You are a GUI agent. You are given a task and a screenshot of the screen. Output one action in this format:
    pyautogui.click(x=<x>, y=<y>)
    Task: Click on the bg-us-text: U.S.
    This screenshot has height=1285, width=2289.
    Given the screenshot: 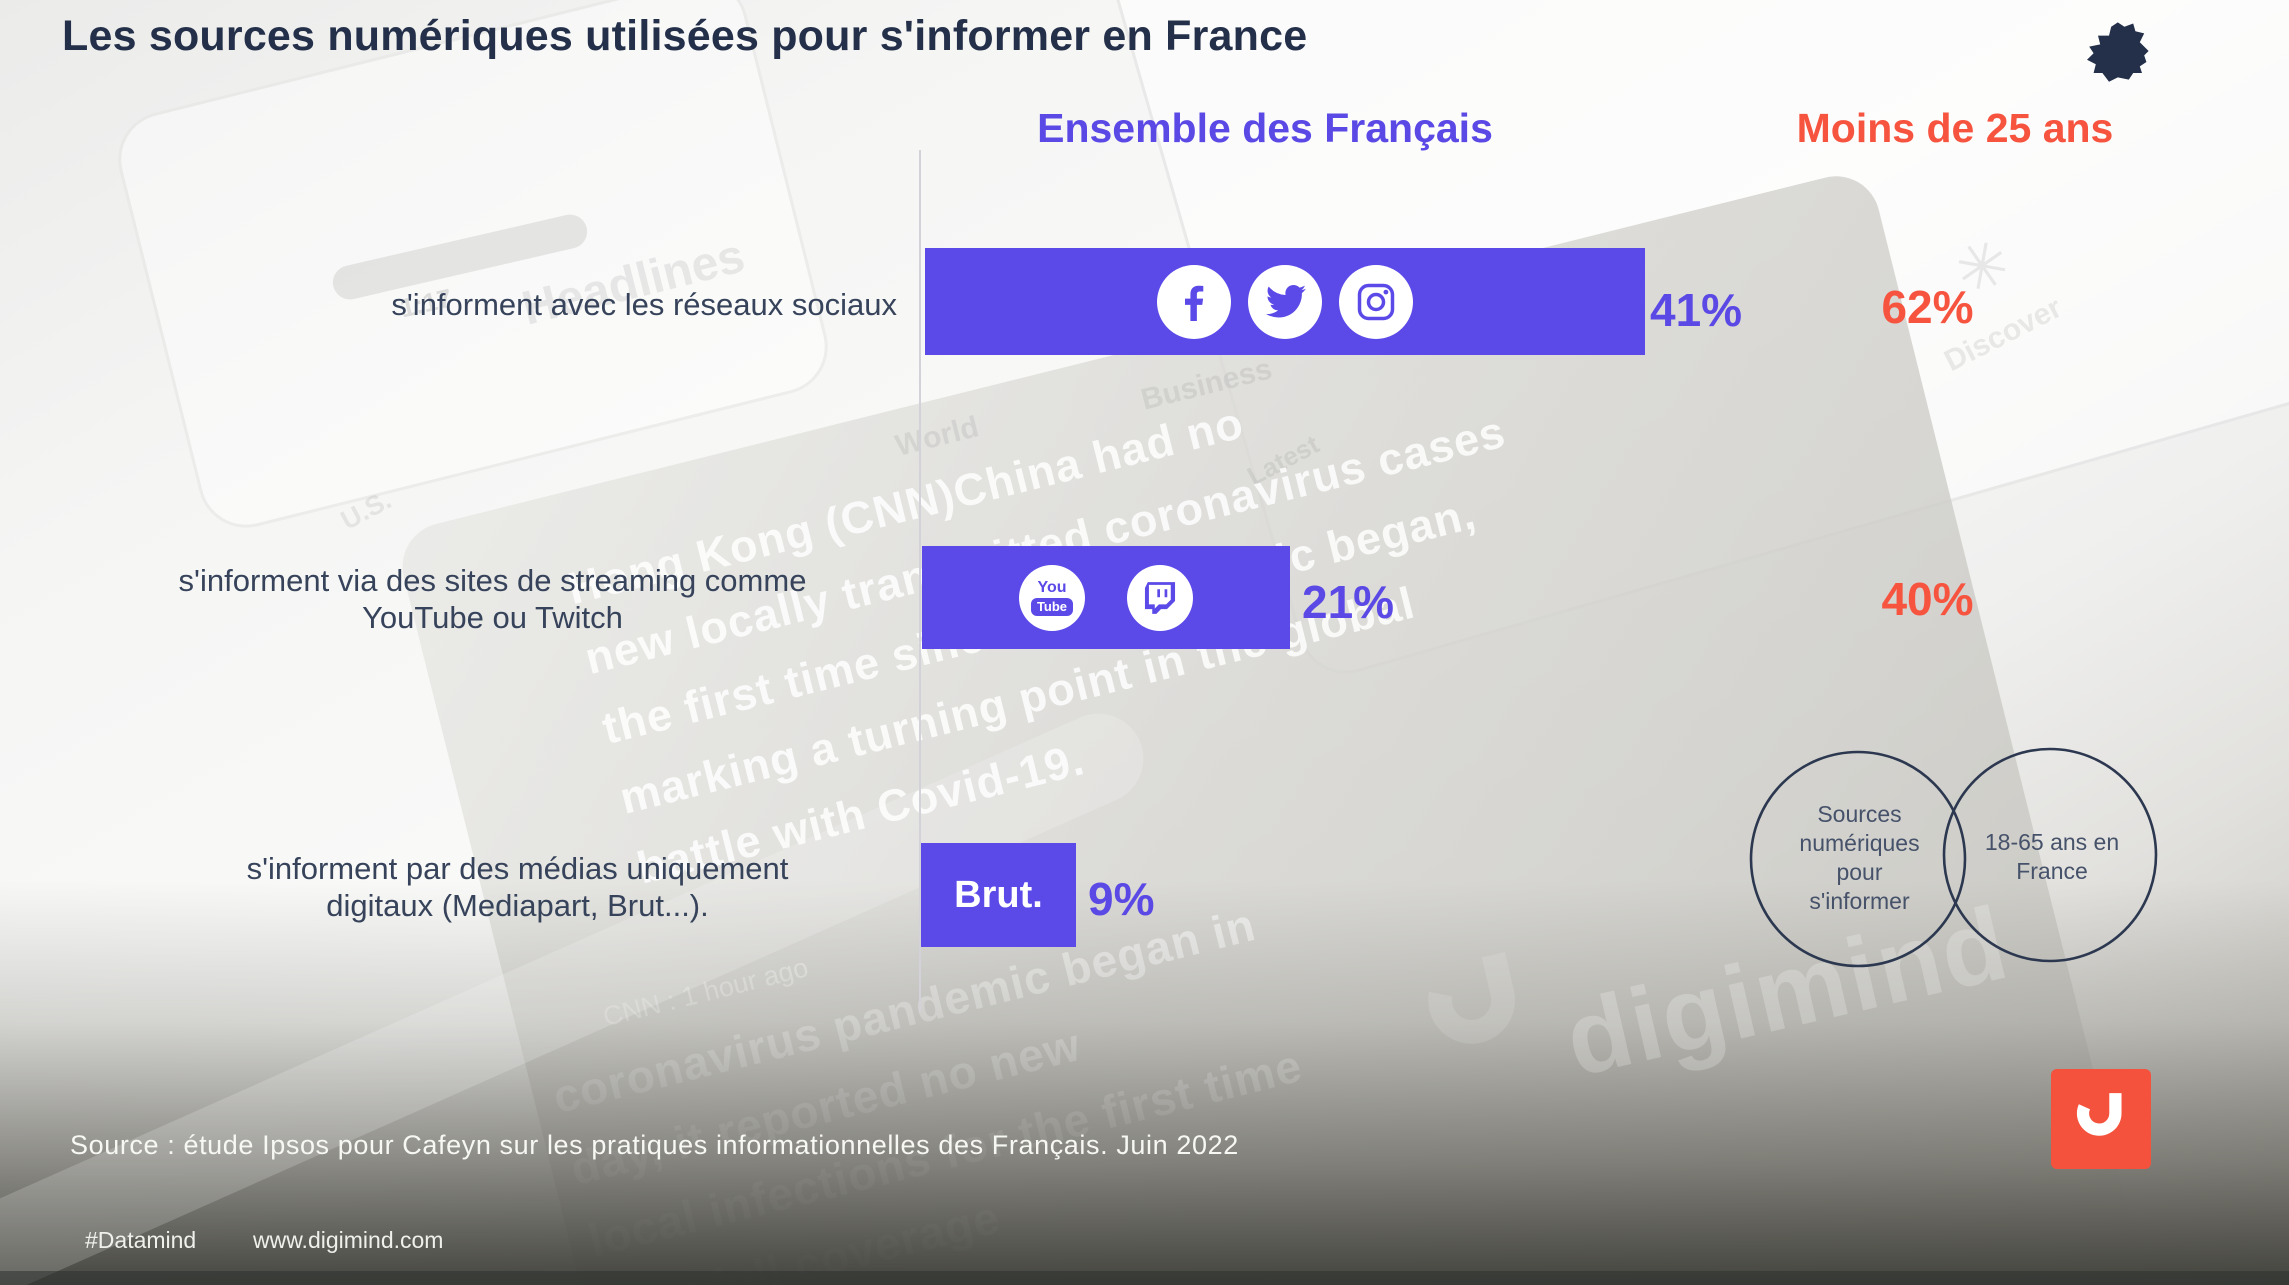 What is the action you would take?
    pyautogui.click(x=366, y=510)
    